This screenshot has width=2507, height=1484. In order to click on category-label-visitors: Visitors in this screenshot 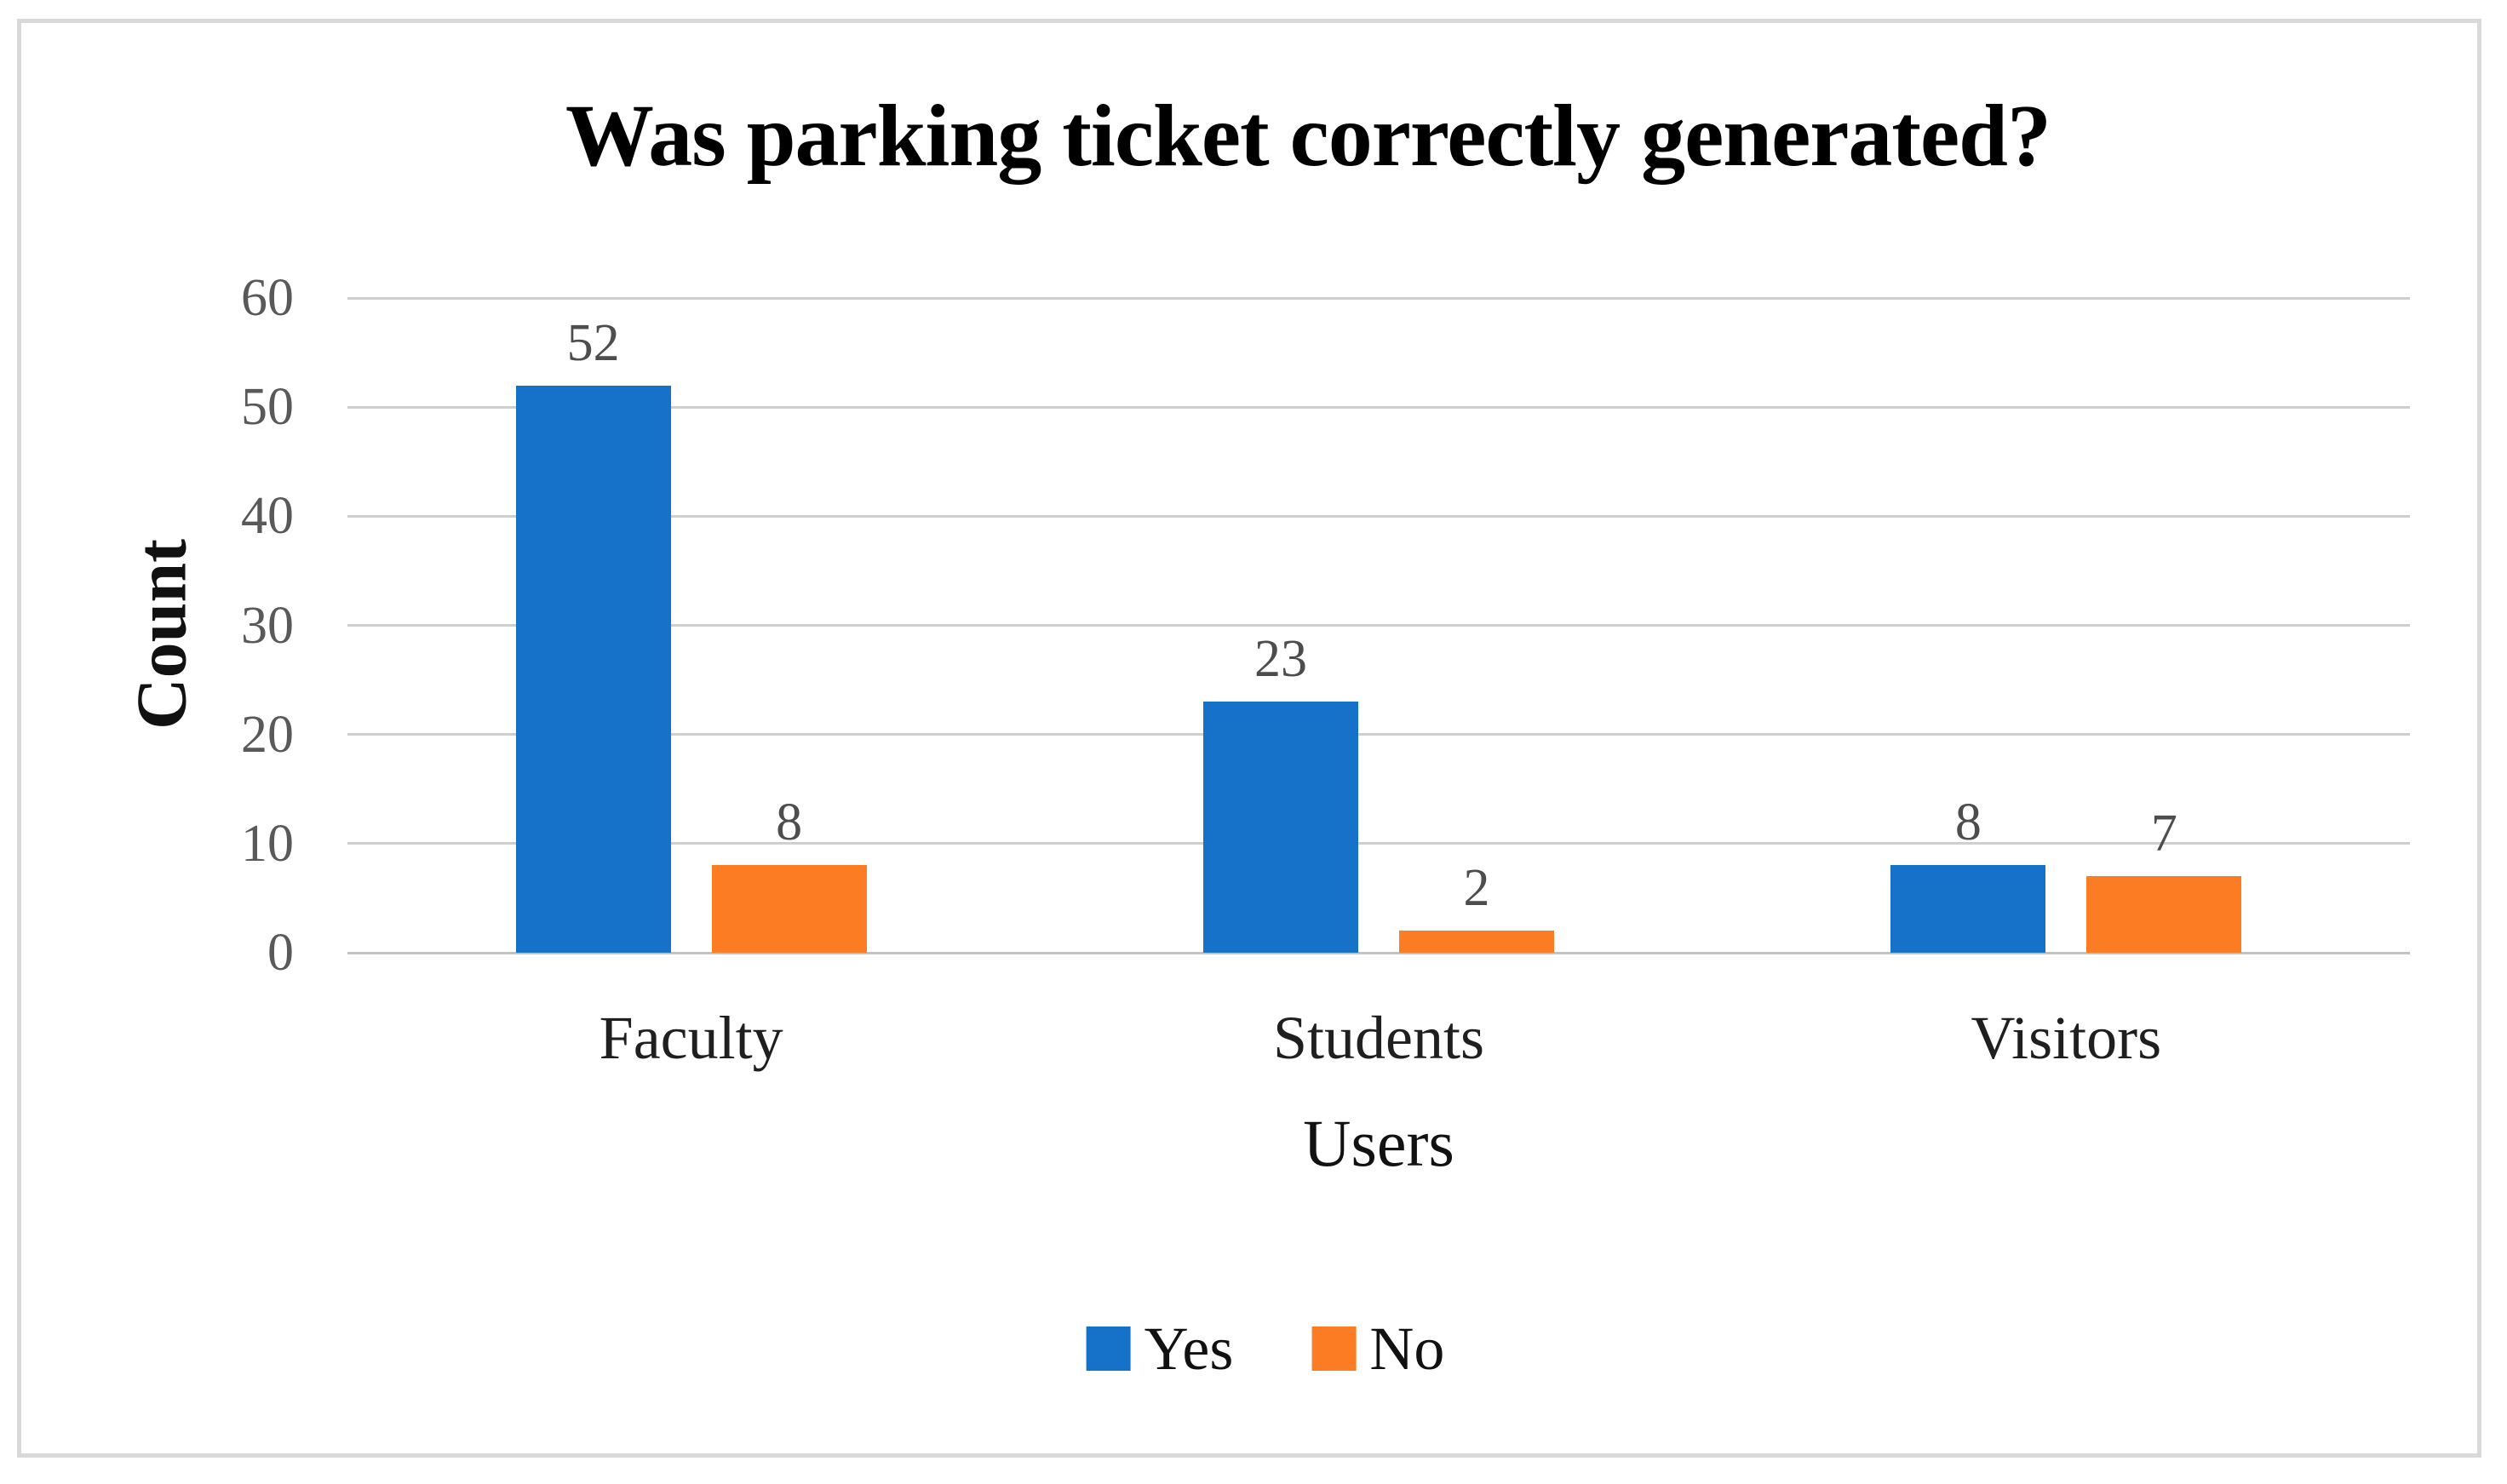, I will do `click(2066, 1038)`.